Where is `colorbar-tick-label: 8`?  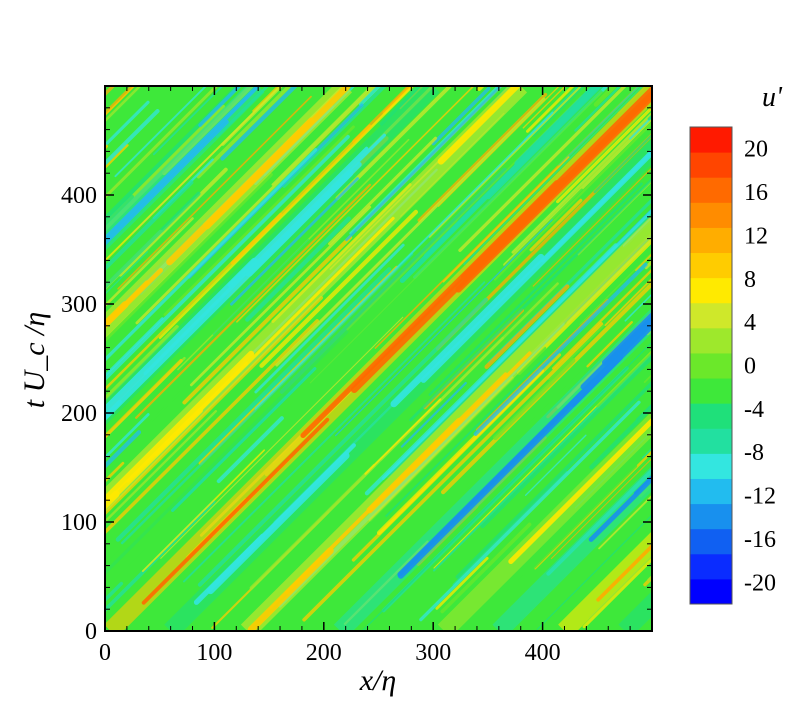 colorbar-tick-label: 8 is located at coordinates (750, 280).